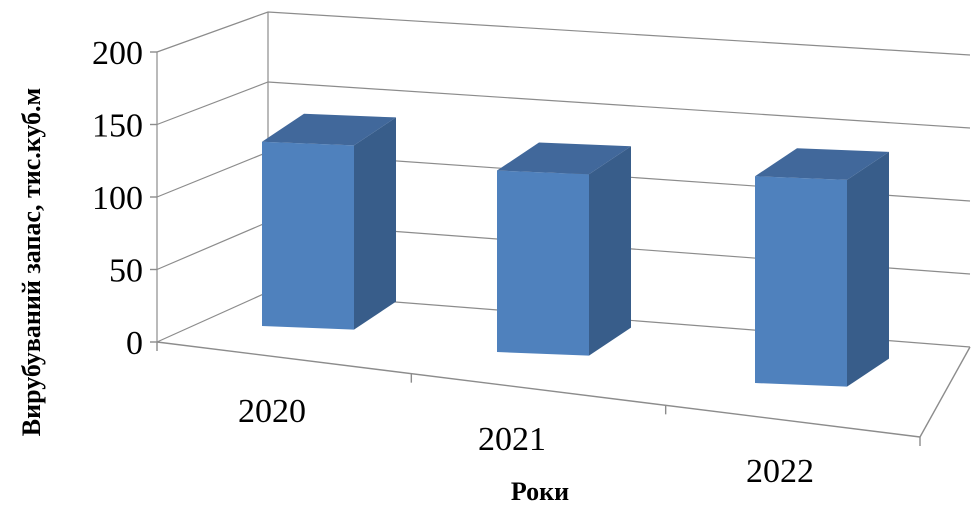 This screenshot has width=971, height=511. I want to click on y-tick-labels: 0 50 100 150 200, so click(117, 198).